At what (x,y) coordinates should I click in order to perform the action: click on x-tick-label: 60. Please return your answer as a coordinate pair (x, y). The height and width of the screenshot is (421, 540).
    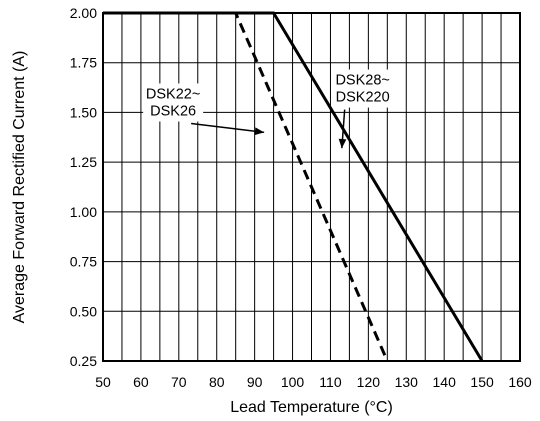
    Looking at the image, I should click on (141, 382).